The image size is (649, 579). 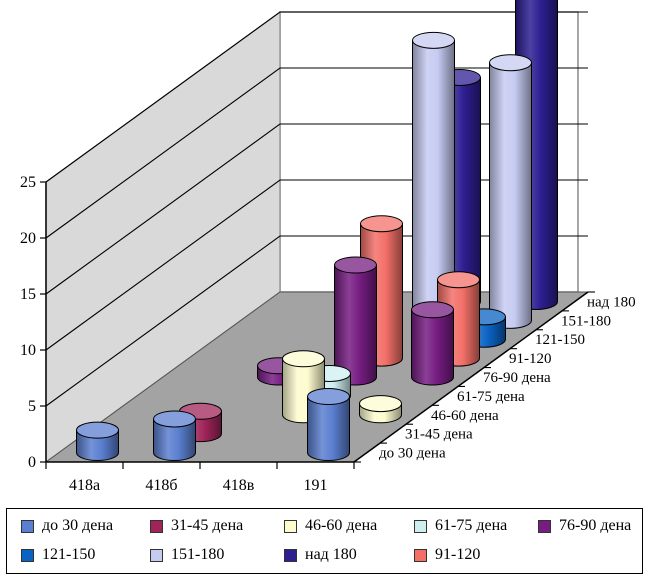 What do you see at coordinates (491, 397) in the screenshot?
I see `depth-axis-label: 61-75 дена` at bounding box center [491, 397].